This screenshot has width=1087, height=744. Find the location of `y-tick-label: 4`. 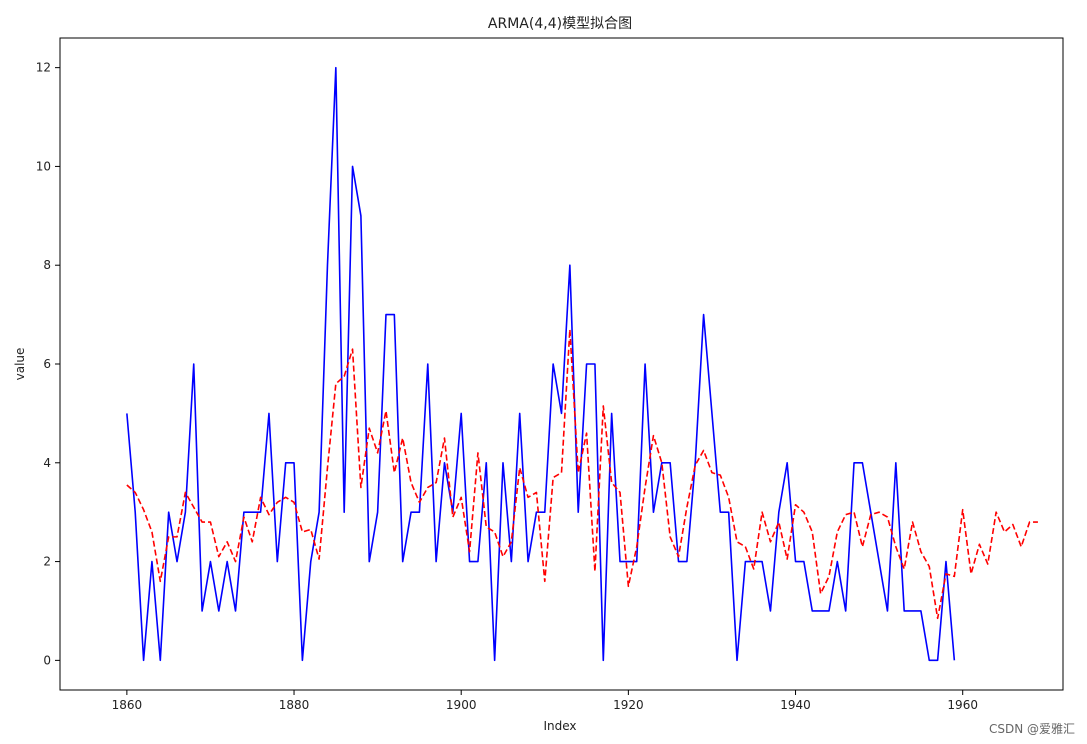

y-tick-label: 4 is located at coordinates (47, 463).